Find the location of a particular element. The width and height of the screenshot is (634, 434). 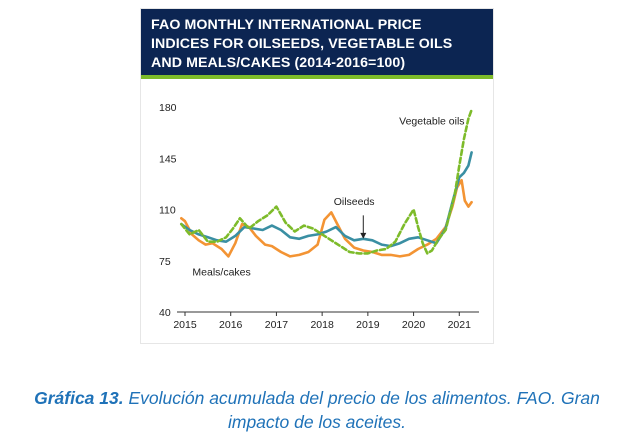

annotation-arrow-head is located at coordinates (363, 235).